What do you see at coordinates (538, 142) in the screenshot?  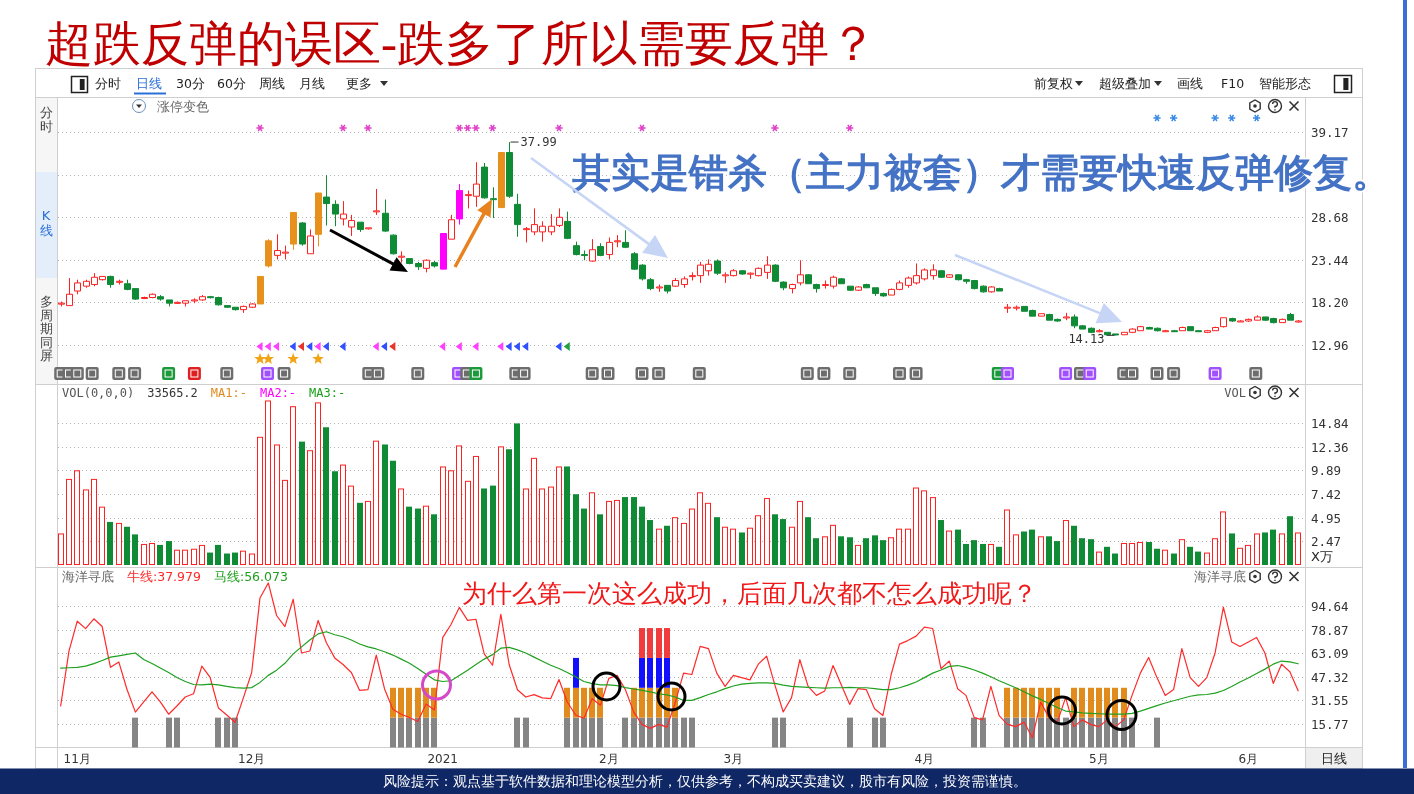 I see `annotation: 37.99` at bounding box center [538, 142].